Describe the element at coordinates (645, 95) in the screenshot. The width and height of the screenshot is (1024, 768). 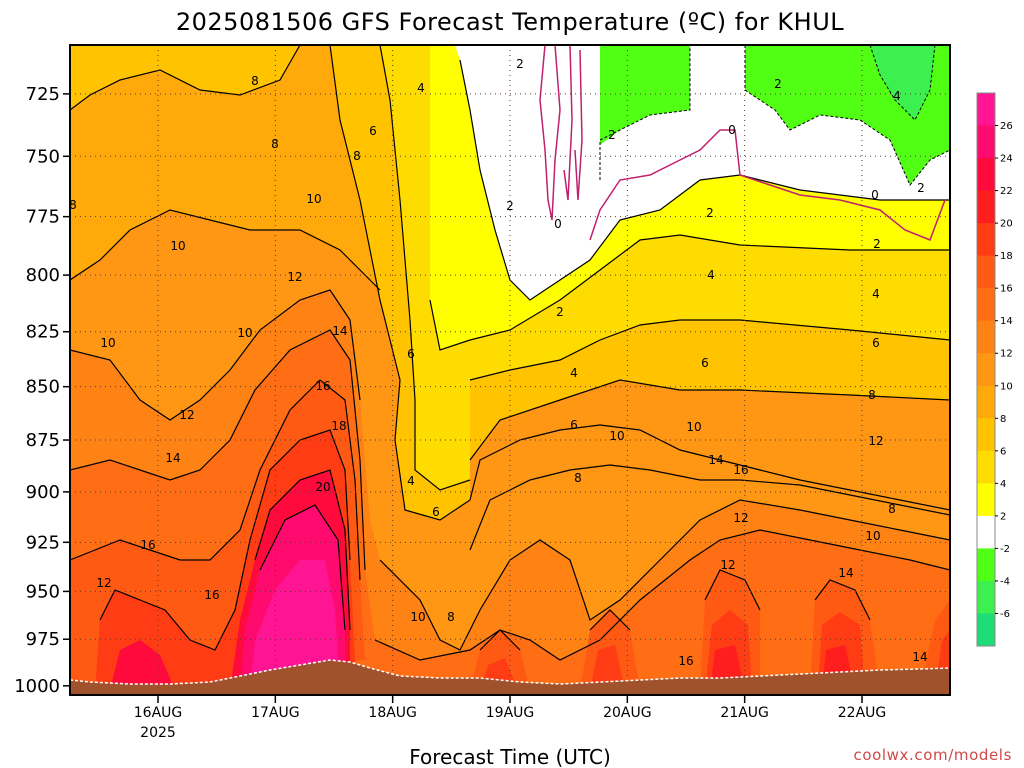
I see `fill-green-left` at that location.